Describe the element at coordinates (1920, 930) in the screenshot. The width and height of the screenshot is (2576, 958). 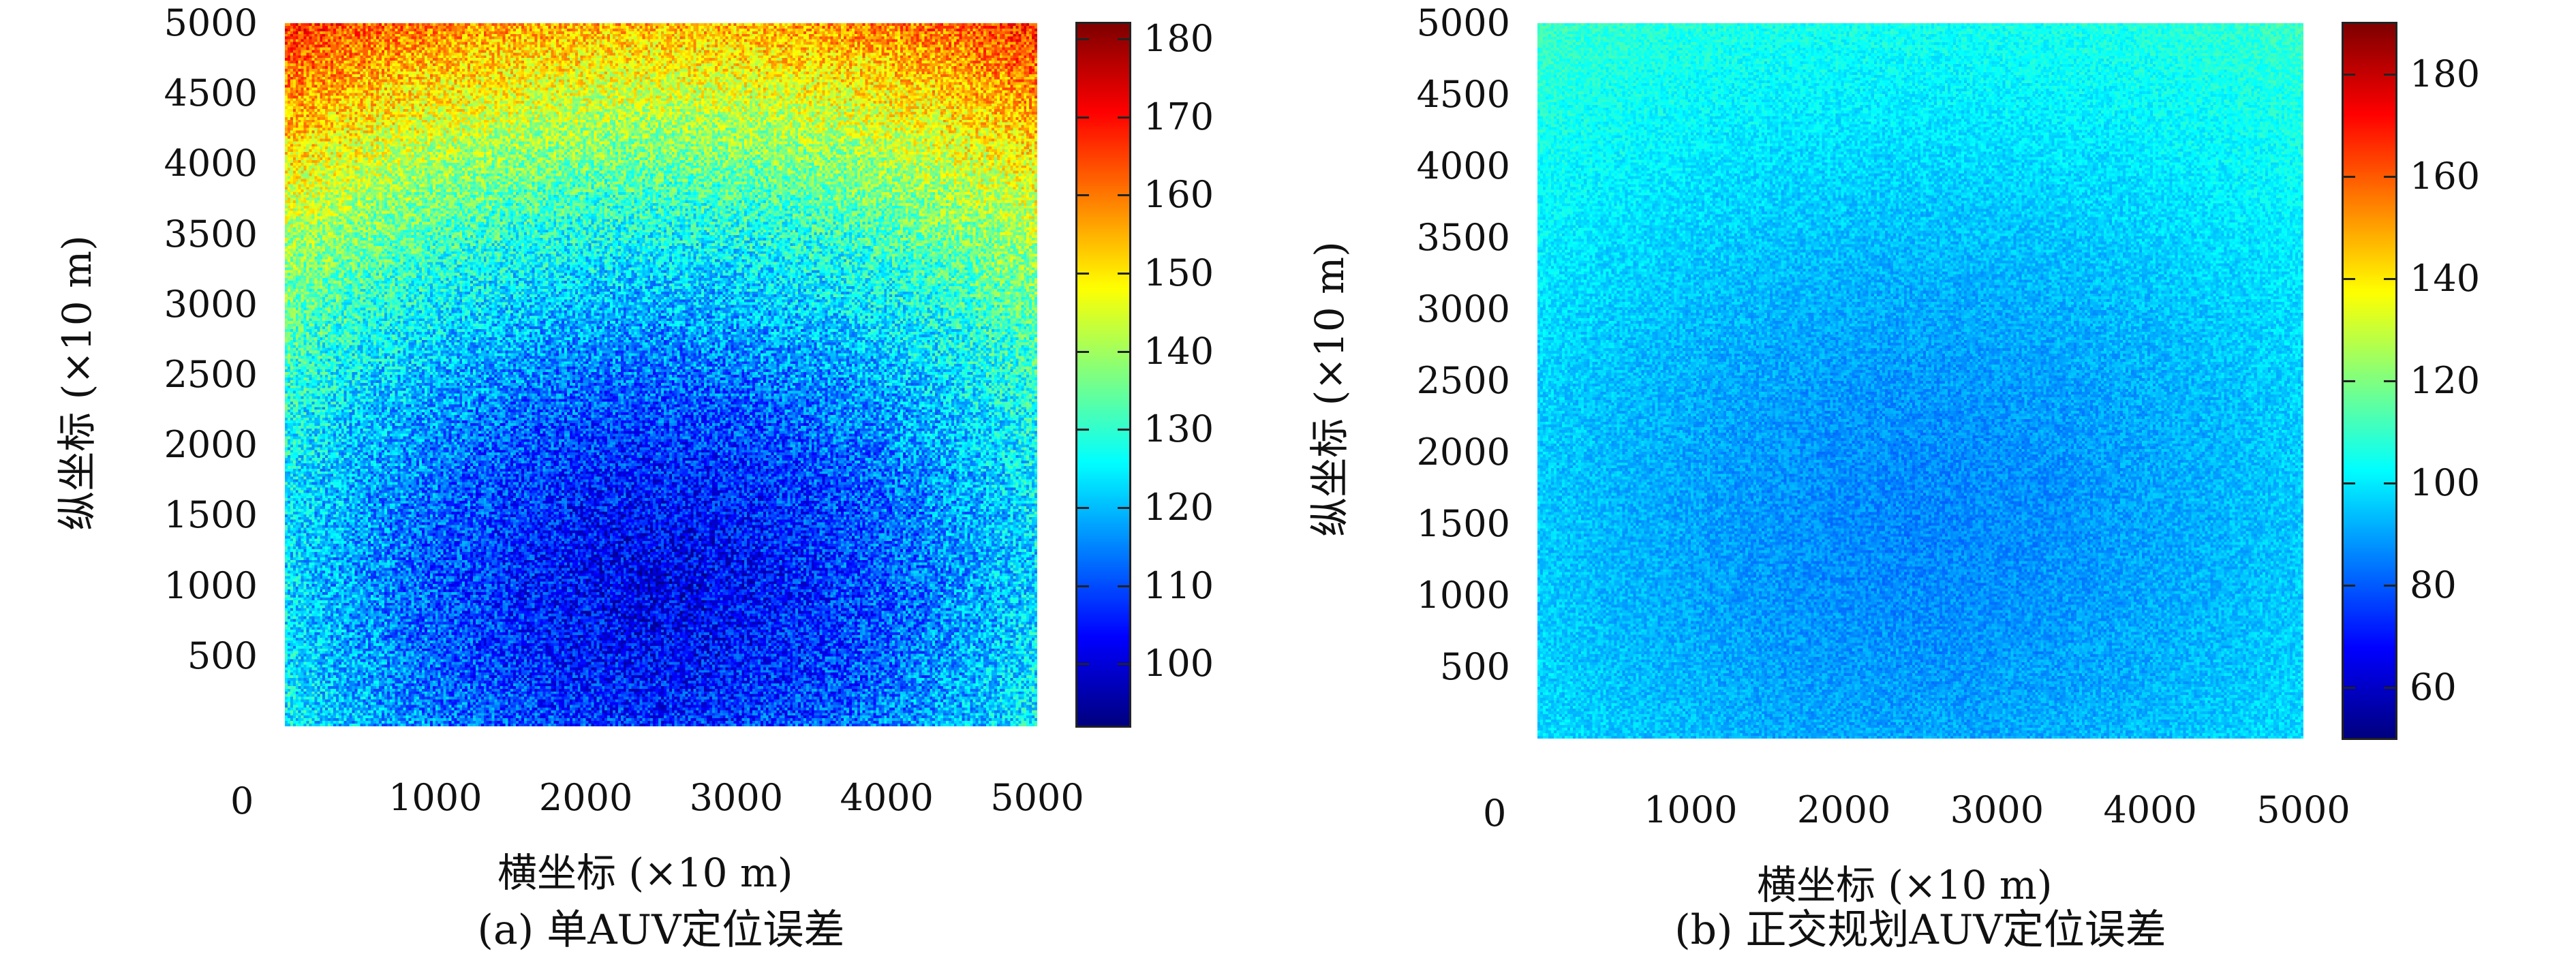
I see `caption-b: (b) 正交规划AUV定位误差` at that location.